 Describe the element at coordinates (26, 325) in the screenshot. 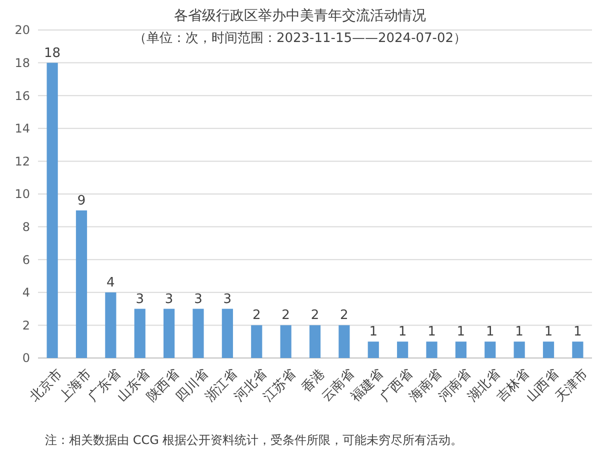

I see `y-tick-label: 2` at that location.